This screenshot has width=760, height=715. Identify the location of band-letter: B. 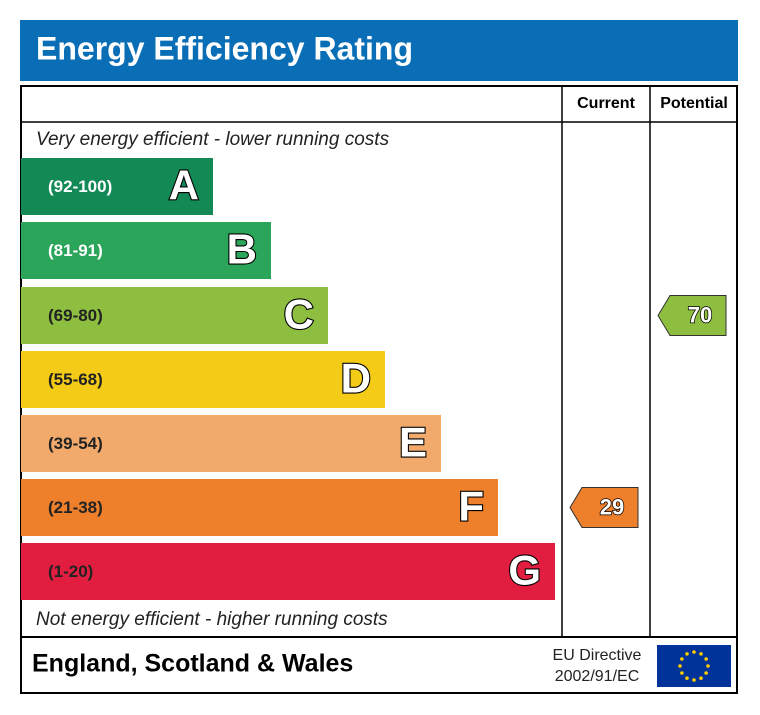
(242, 249).